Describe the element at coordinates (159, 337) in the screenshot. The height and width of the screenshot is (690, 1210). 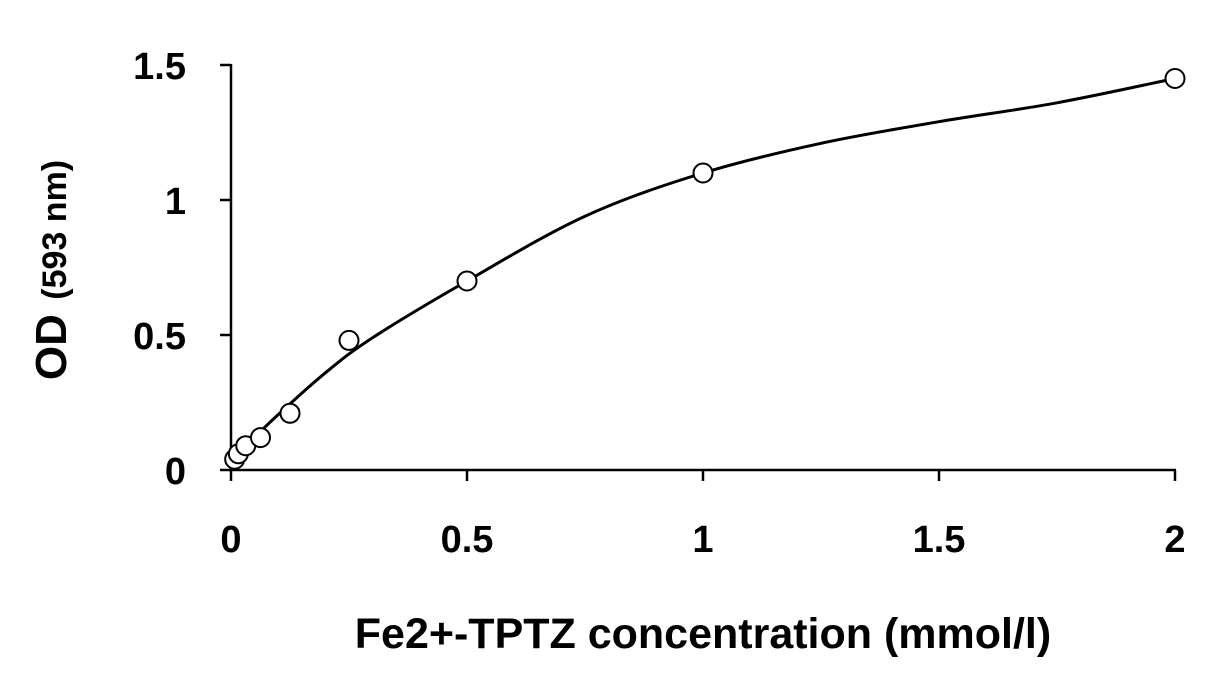
I see `y-tick-label: 0.5` at that location.